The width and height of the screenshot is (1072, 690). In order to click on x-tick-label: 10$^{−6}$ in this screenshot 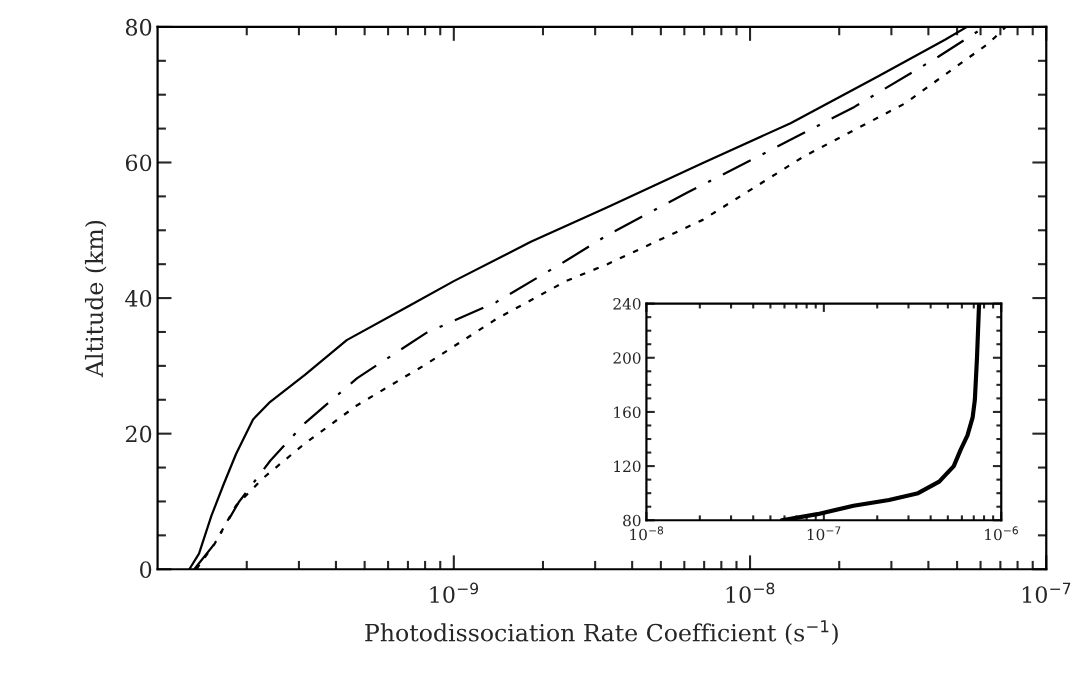, I will do `click(1001, 533)`.